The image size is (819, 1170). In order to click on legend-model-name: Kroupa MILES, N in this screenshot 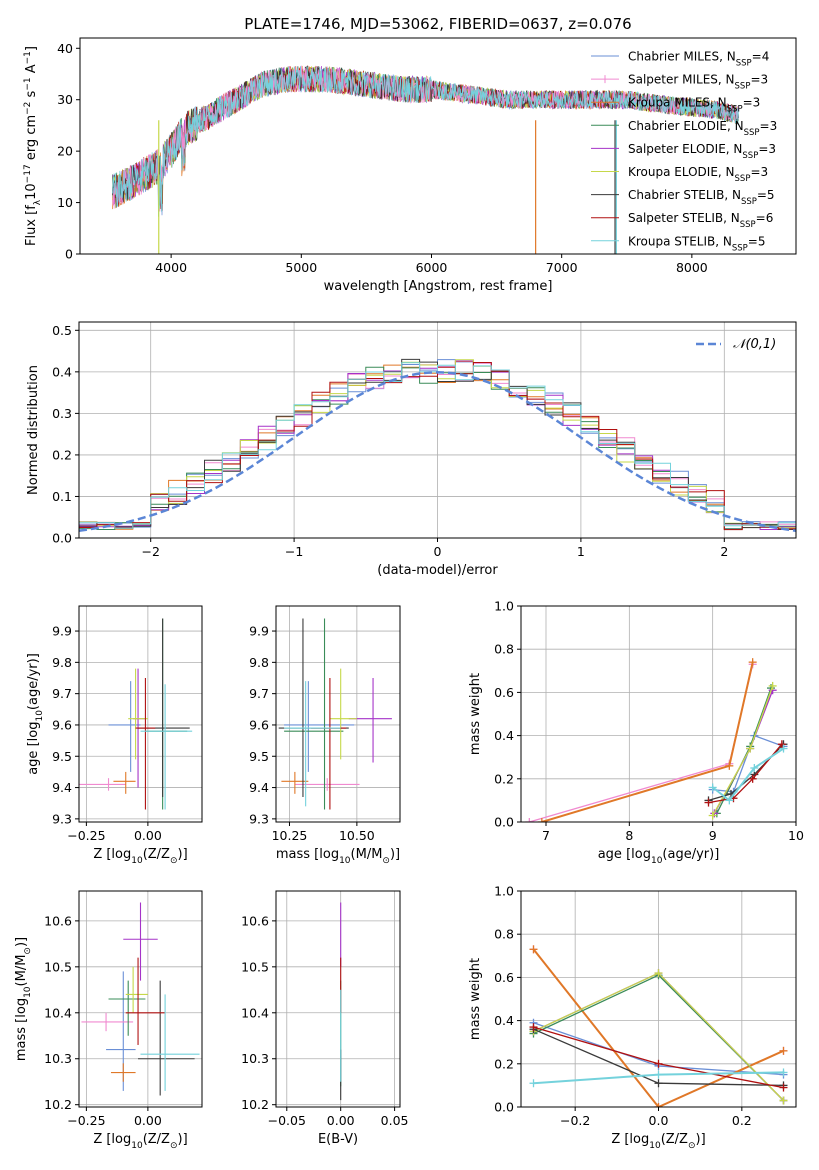, I will do `click(677, 103)`.